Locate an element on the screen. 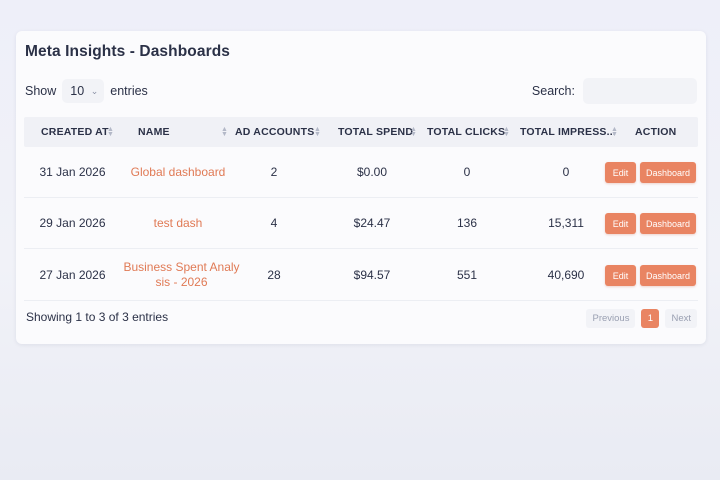  cell-total-spend: $94.57 is located at coordinates (372, 274).